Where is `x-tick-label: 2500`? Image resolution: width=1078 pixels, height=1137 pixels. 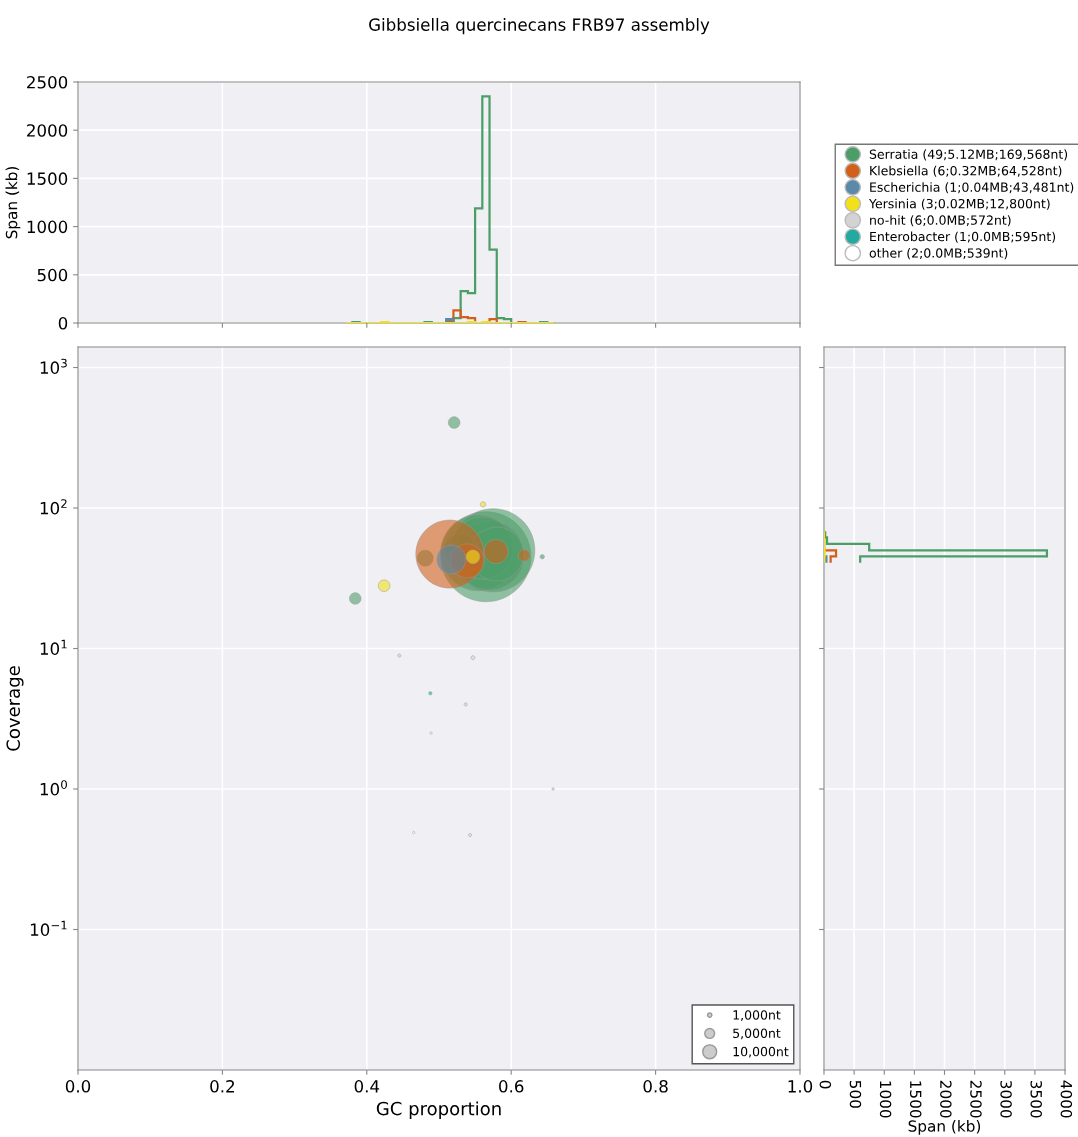 x-tick-label: 2500 is located at coordinates (976, 1099).